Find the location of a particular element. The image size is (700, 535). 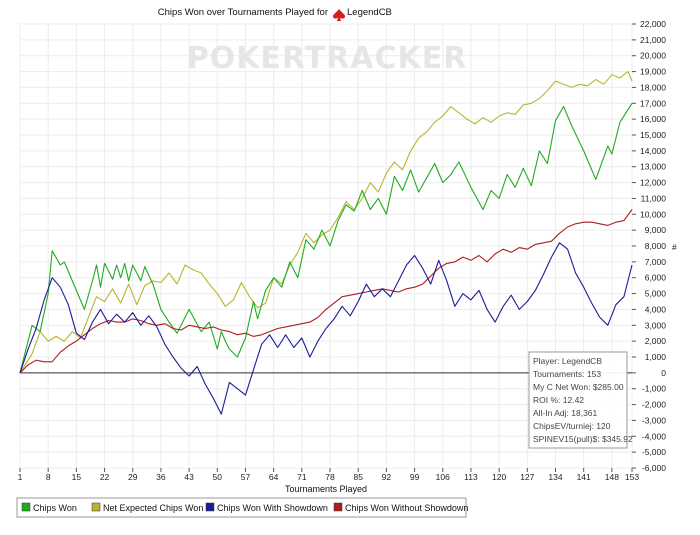

legend-item-net-expected: Net Expected Chips Won is located at coordinates (147, 507).